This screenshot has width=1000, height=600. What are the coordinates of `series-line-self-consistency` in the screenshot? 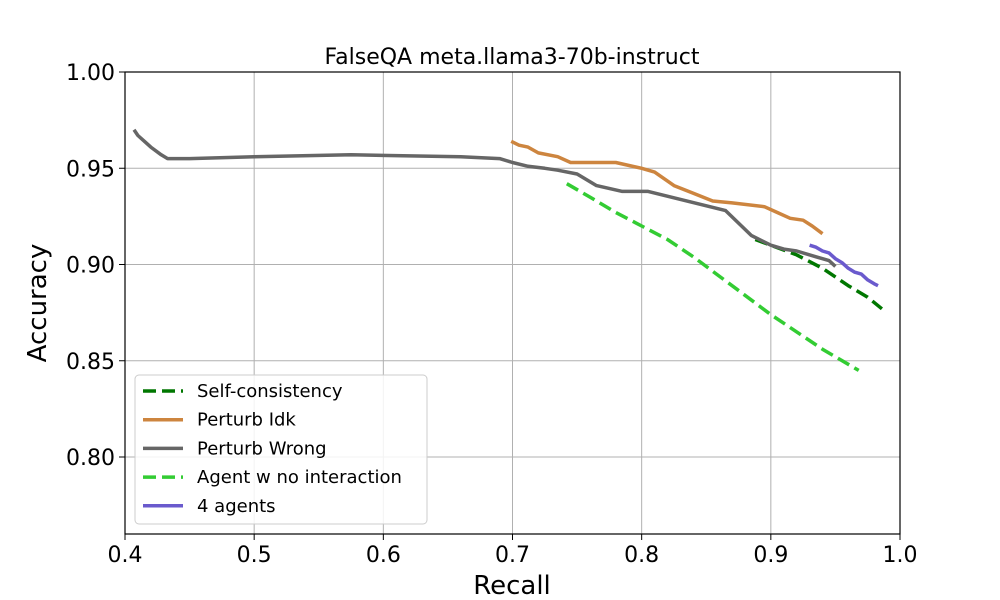 It's located at (819, 274).